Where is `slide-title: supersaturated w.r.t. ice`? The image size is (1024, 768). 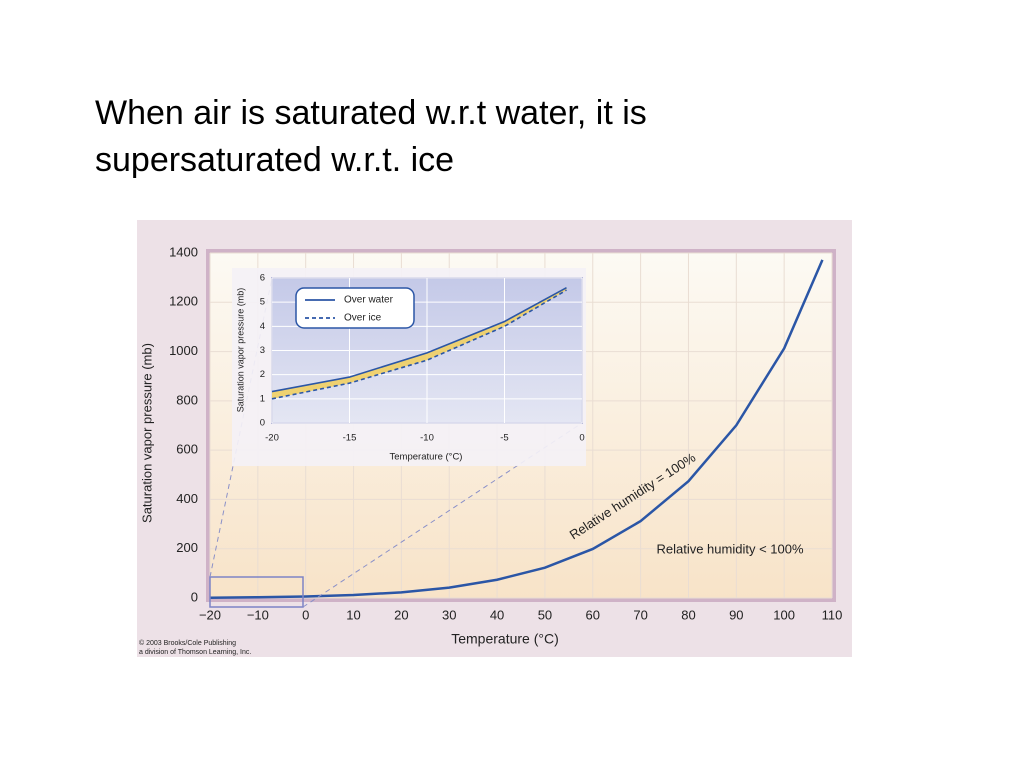
slide-title: supersaturated w.r.t. ice is located at coordinates (275, 160).